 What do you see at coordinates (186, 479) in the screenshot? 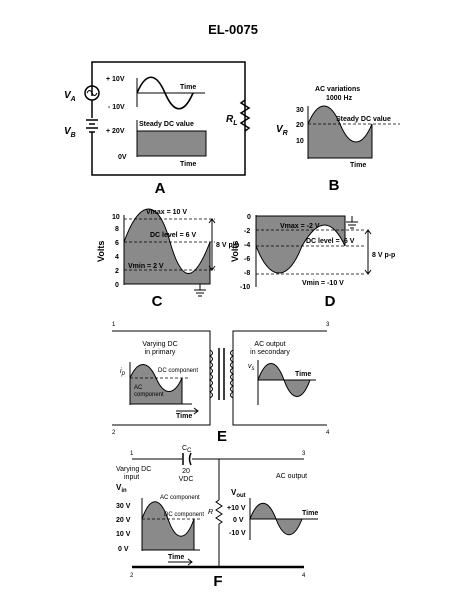
I see `f-cap-unit: VDC` at bounding box center [186, 479].